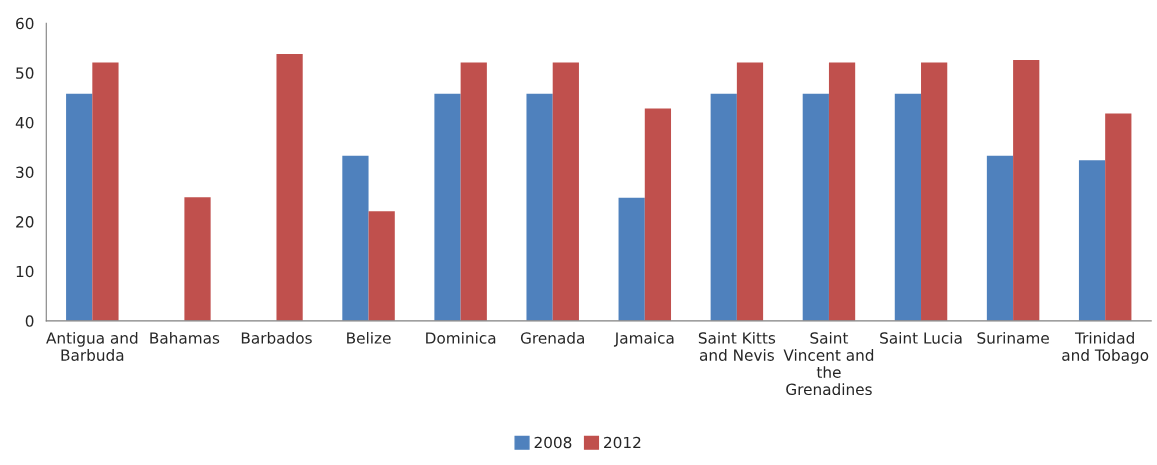 This screenshot has width=1157, height=465. I want to click on x-tick-label: Saint Vincent and the Grenadines, so click(828, 363).